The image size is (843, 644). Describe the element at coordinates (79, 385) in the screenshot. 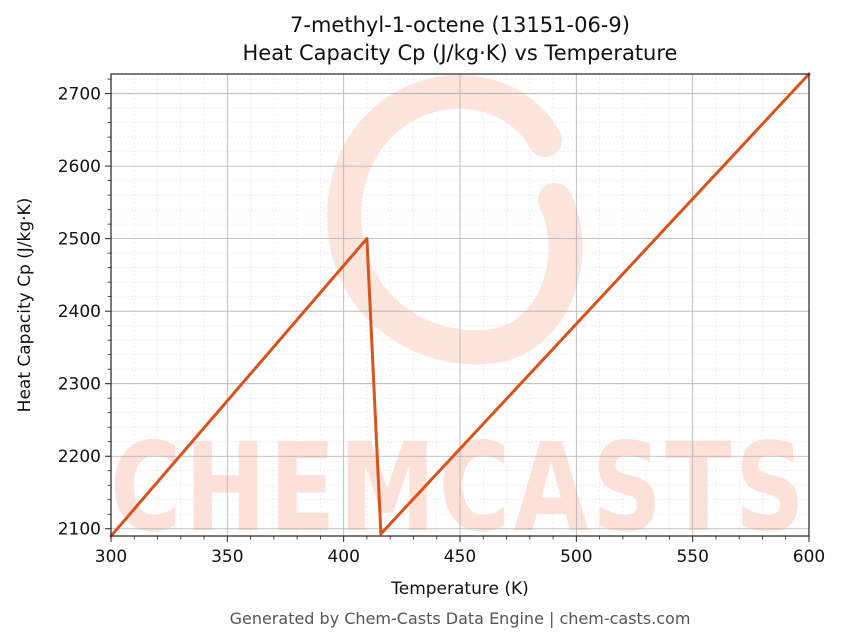

I see `y-tick-label: 2300` at that location.